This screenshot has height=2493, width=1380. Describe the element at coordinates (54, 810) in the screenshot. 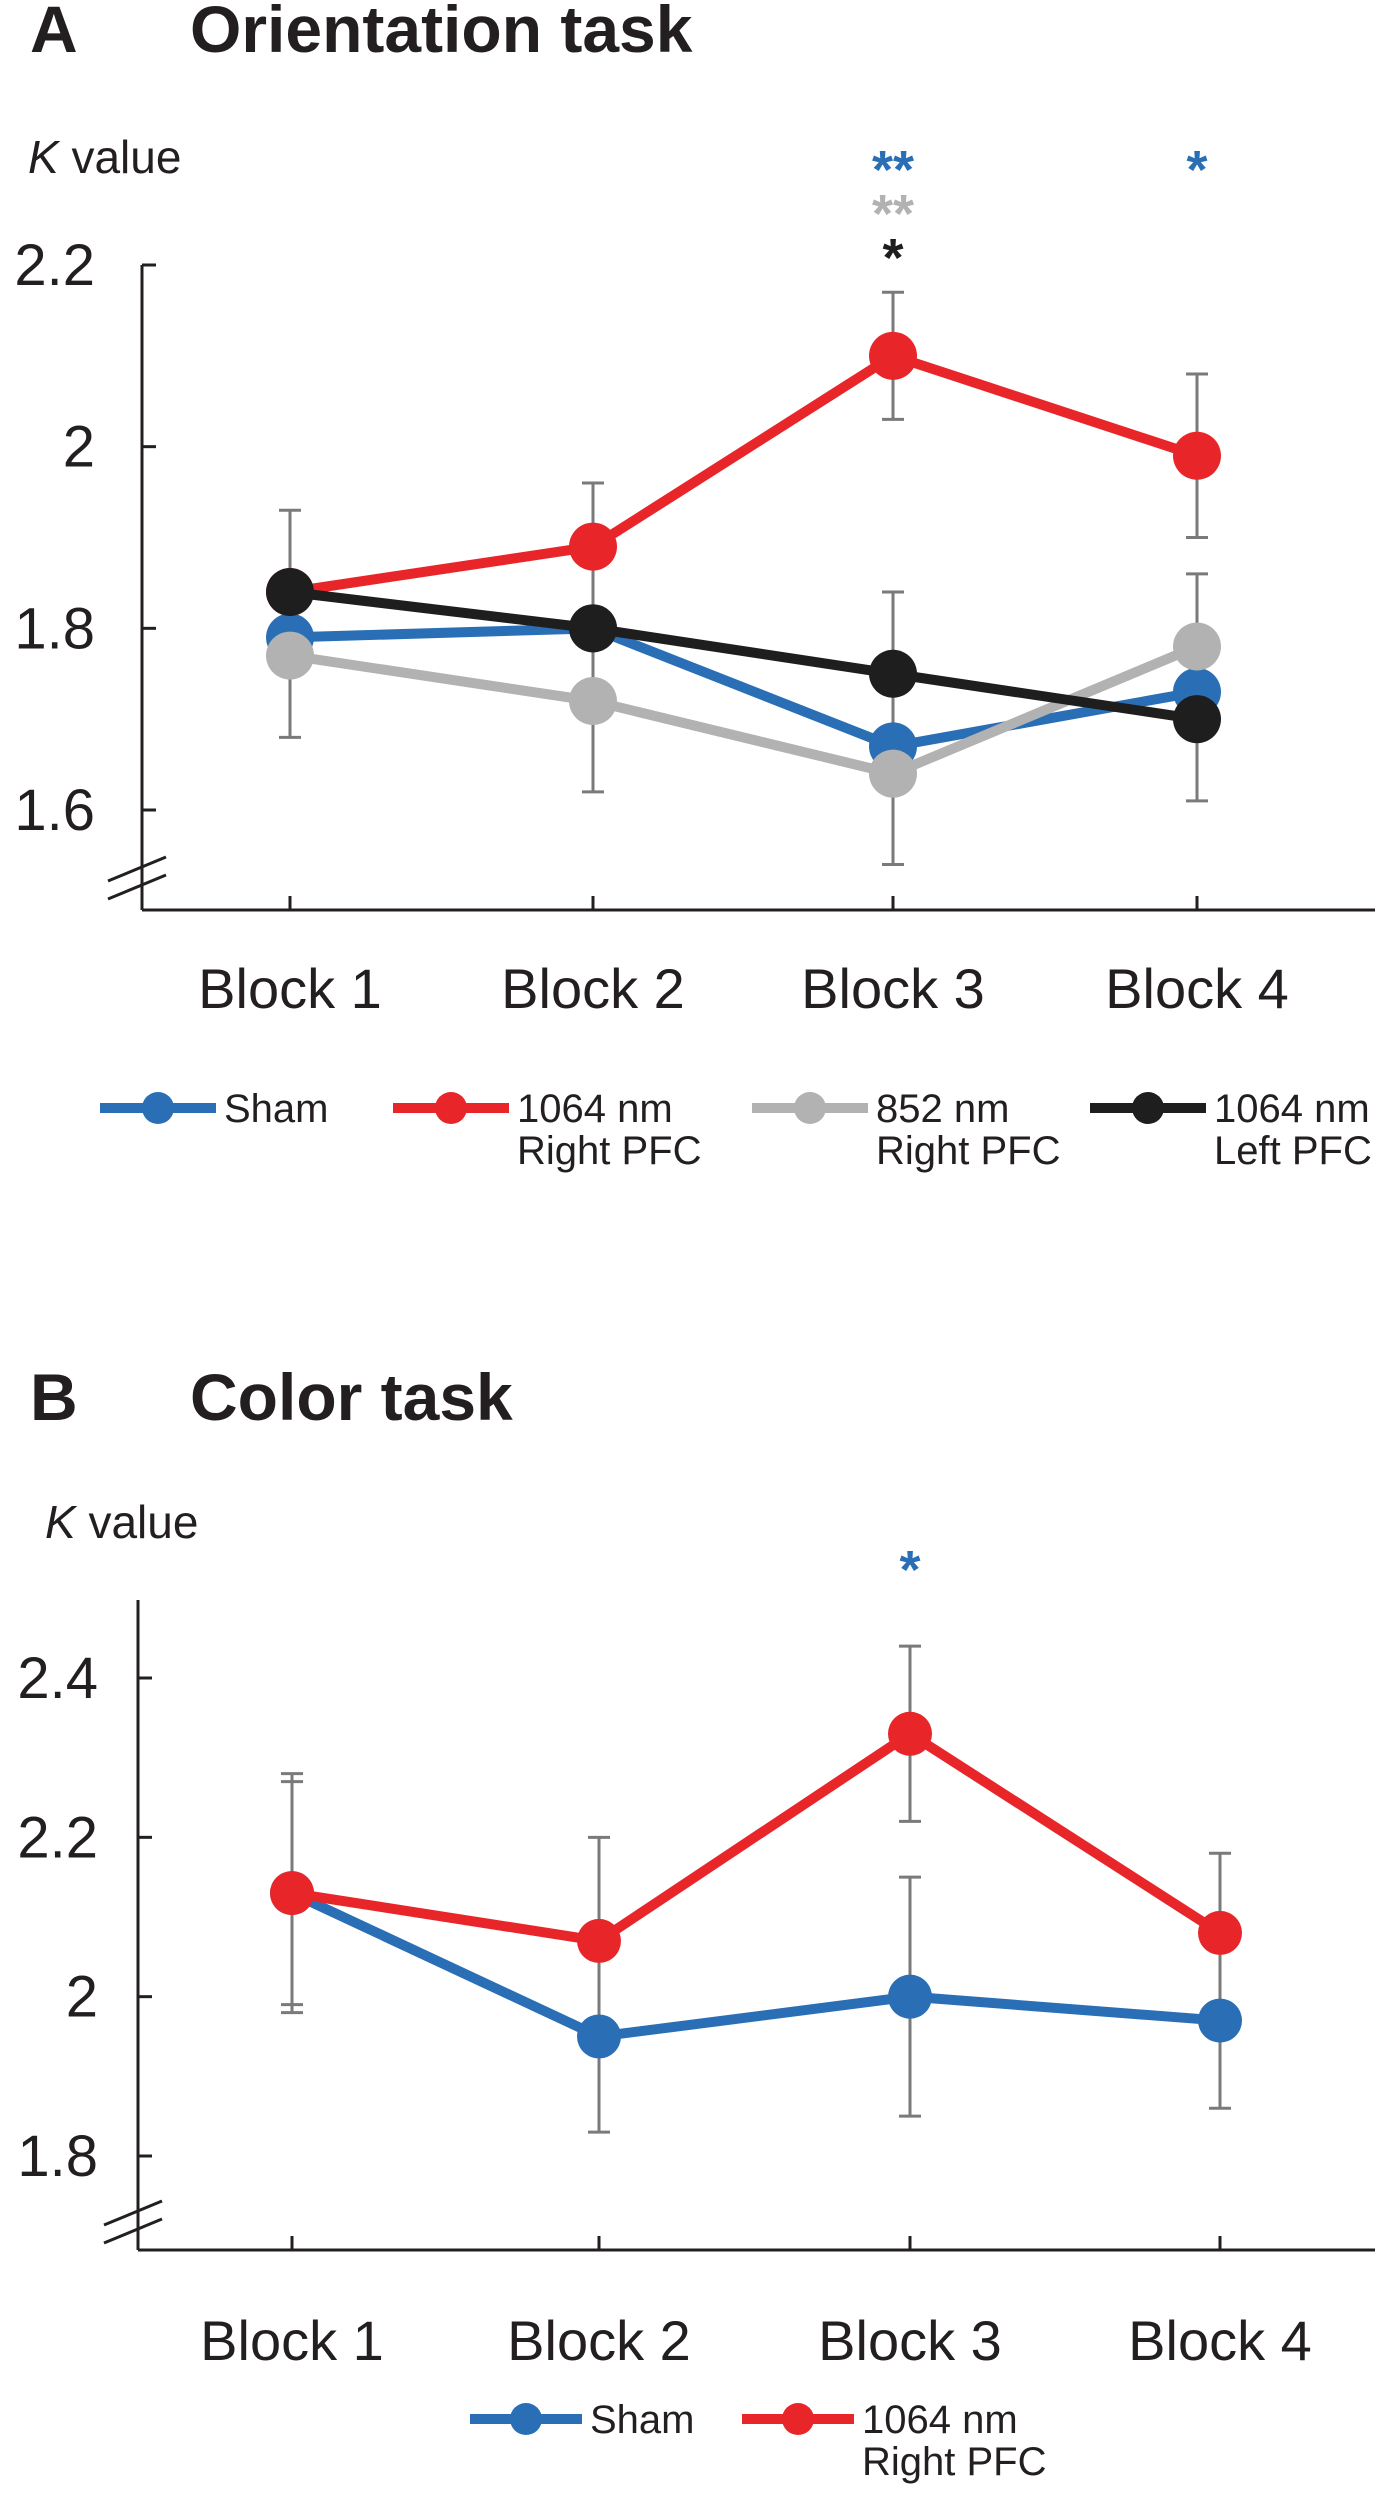

I see `panel-a-y-tick-label: 1.6` at that location.